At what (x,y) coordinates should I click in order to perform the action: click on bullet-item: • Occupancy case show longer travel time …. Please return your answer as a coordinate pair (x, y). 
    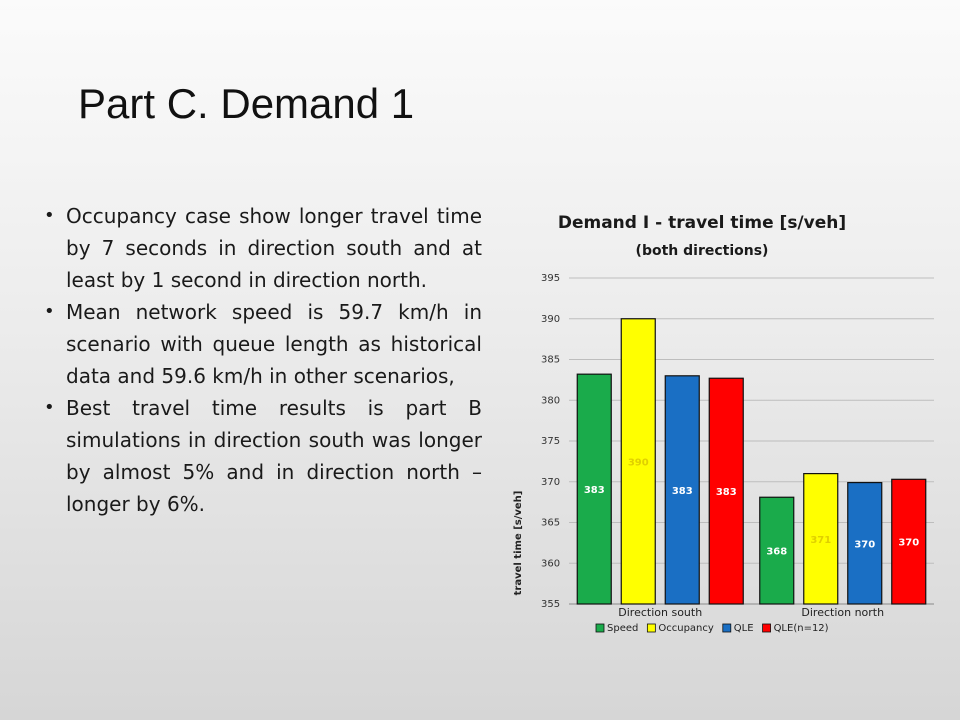
    Looking at the image, I should click on (263, 248).